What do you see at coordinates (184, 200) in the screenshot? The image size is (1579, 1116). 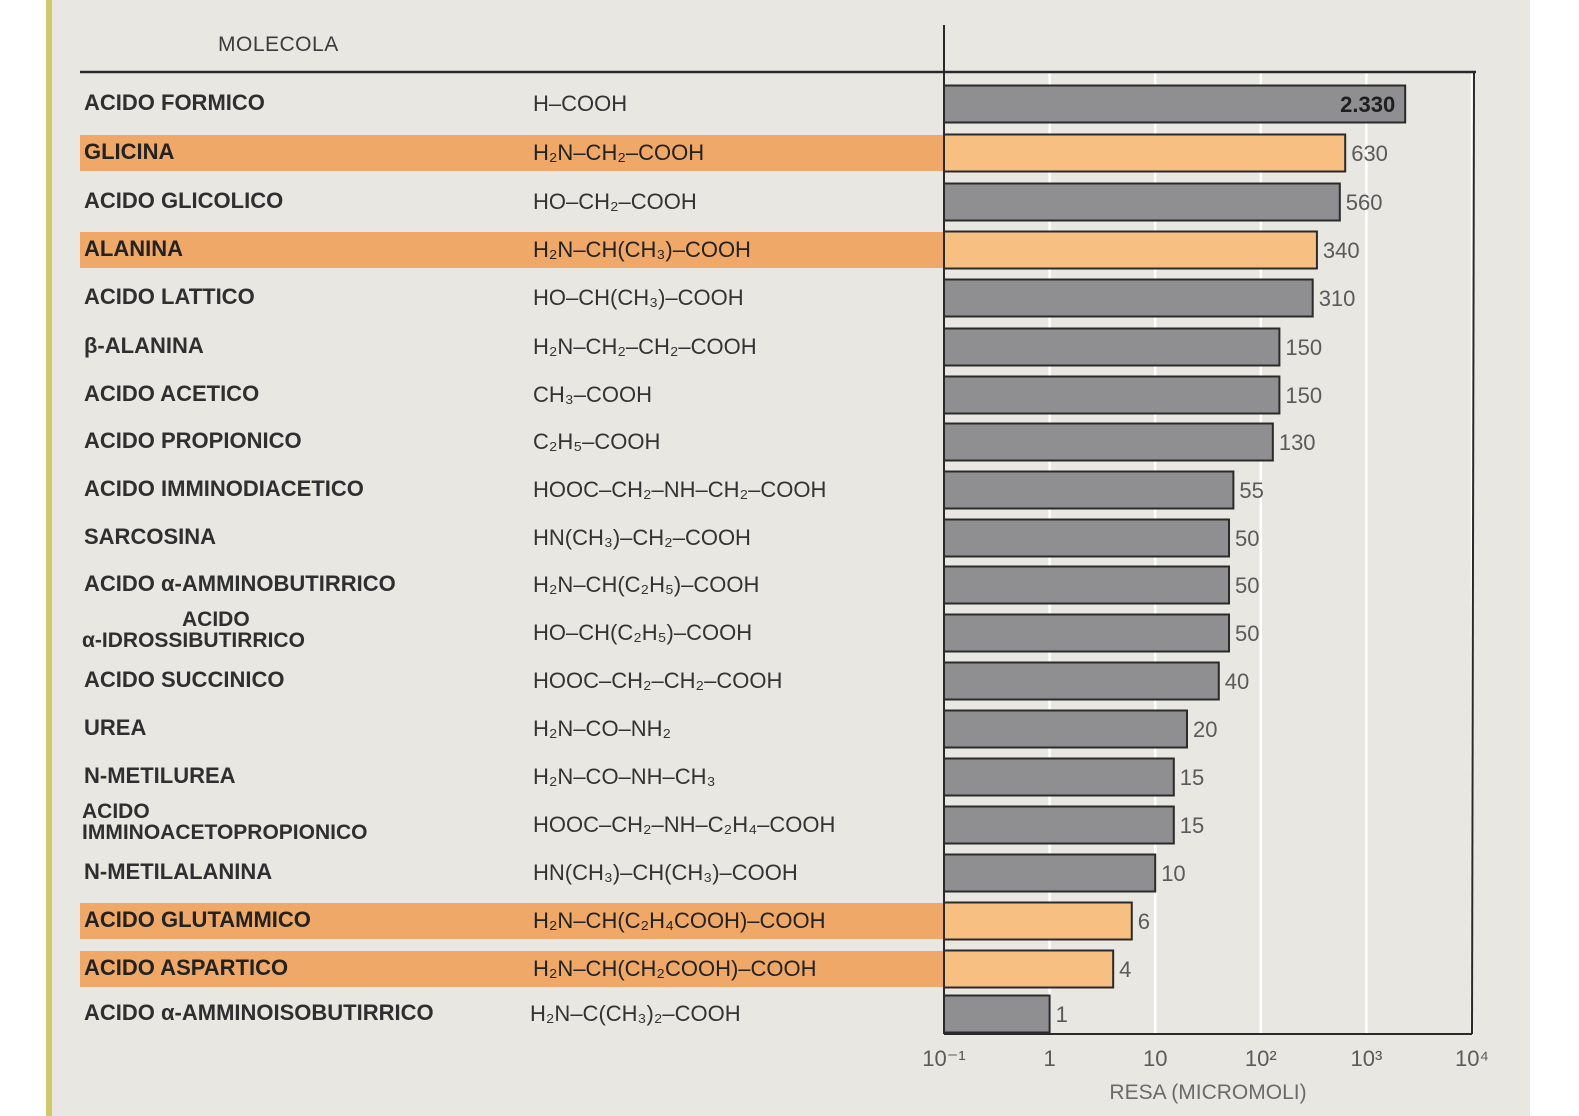 I see `molecule-name: ACIDO GLICOLICO` at bounding box center [184, 200].